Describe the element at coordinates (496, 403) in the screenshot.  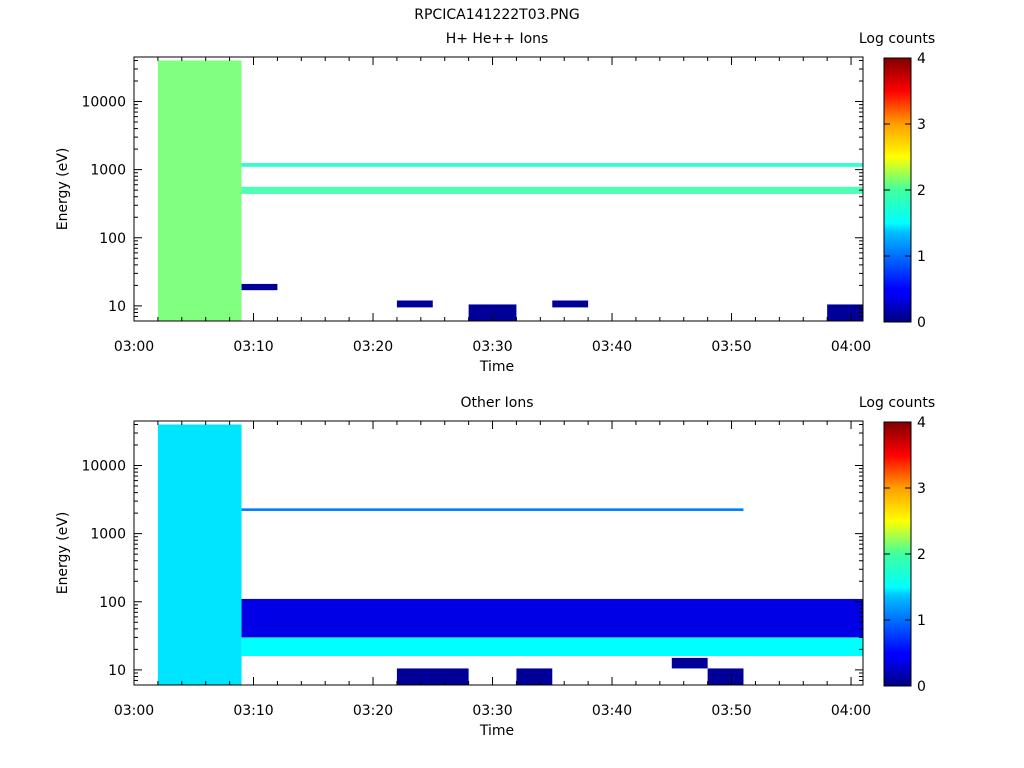
I see `panel-title: Other Ions` at that location.